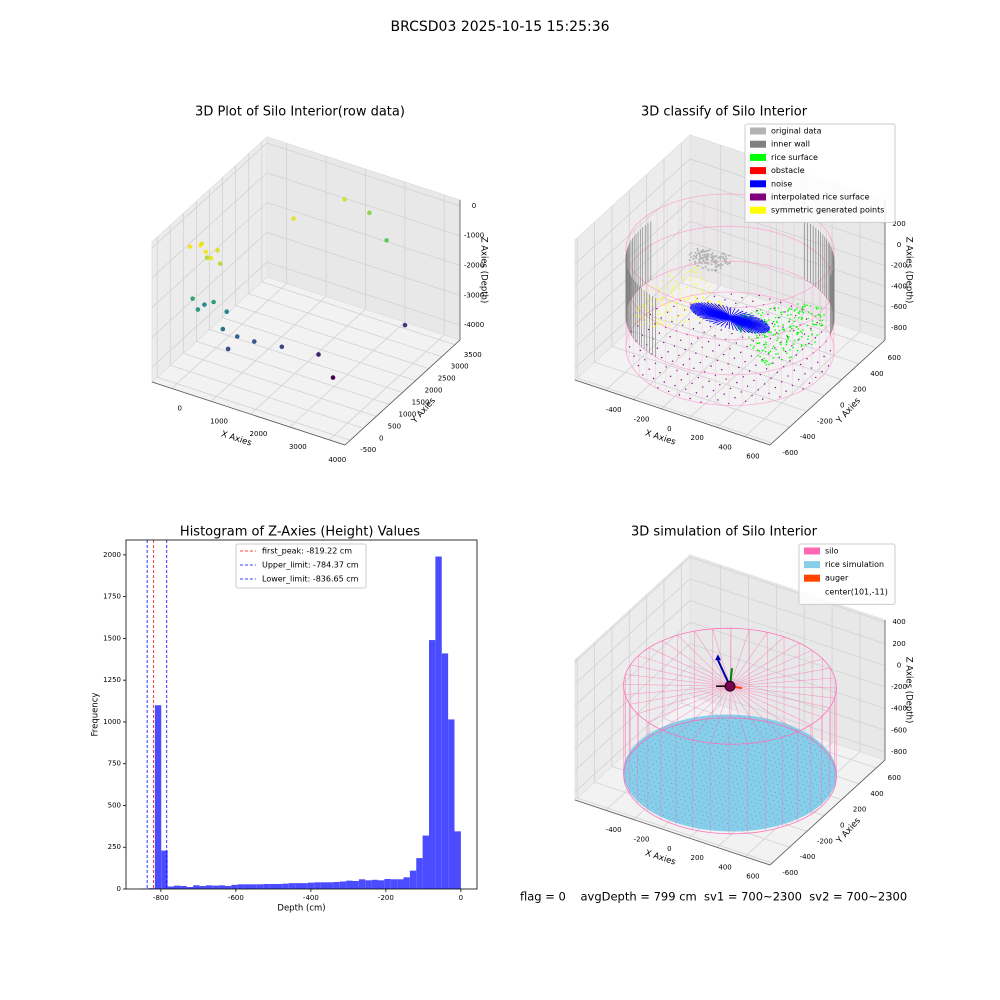 This screenshot has width=1000, height=1000. I want to click on noise-point, so click(731, 324).